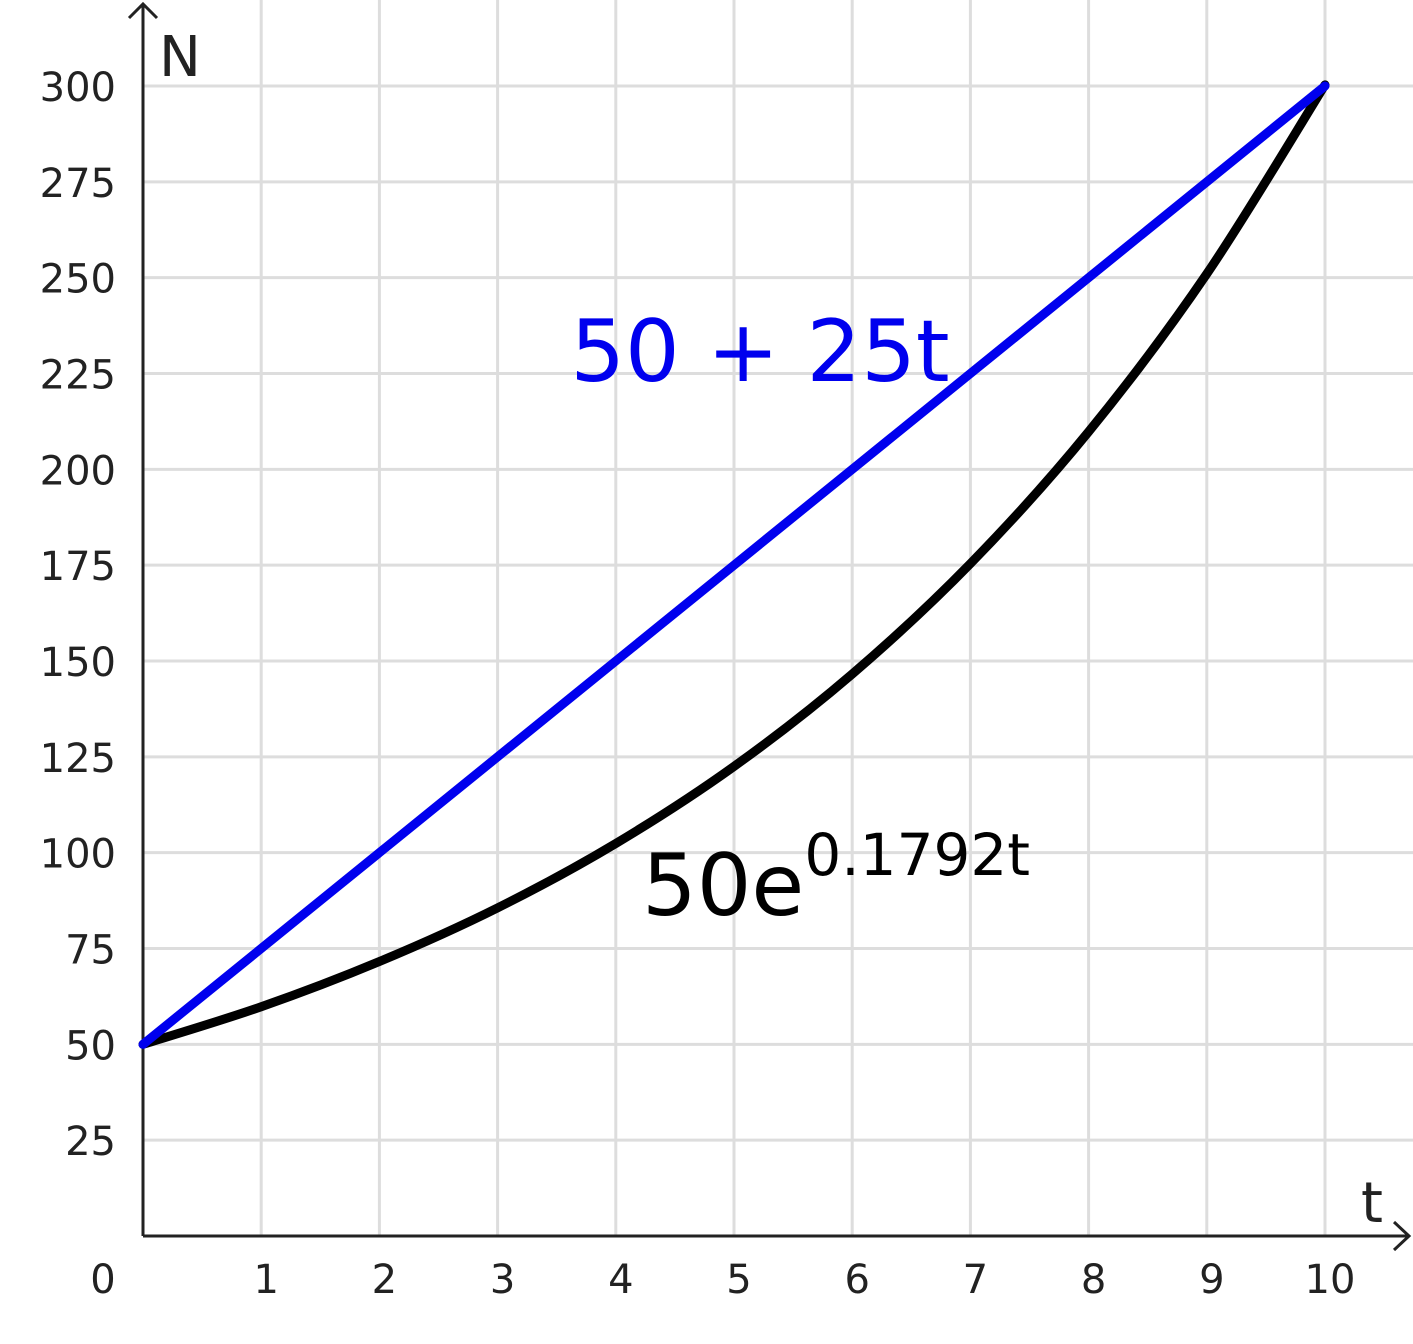  What do you see at coordinates (90, 1142) in the screenshot?
I see `y-tick-label: 25` at bounding box center [90, 1142].